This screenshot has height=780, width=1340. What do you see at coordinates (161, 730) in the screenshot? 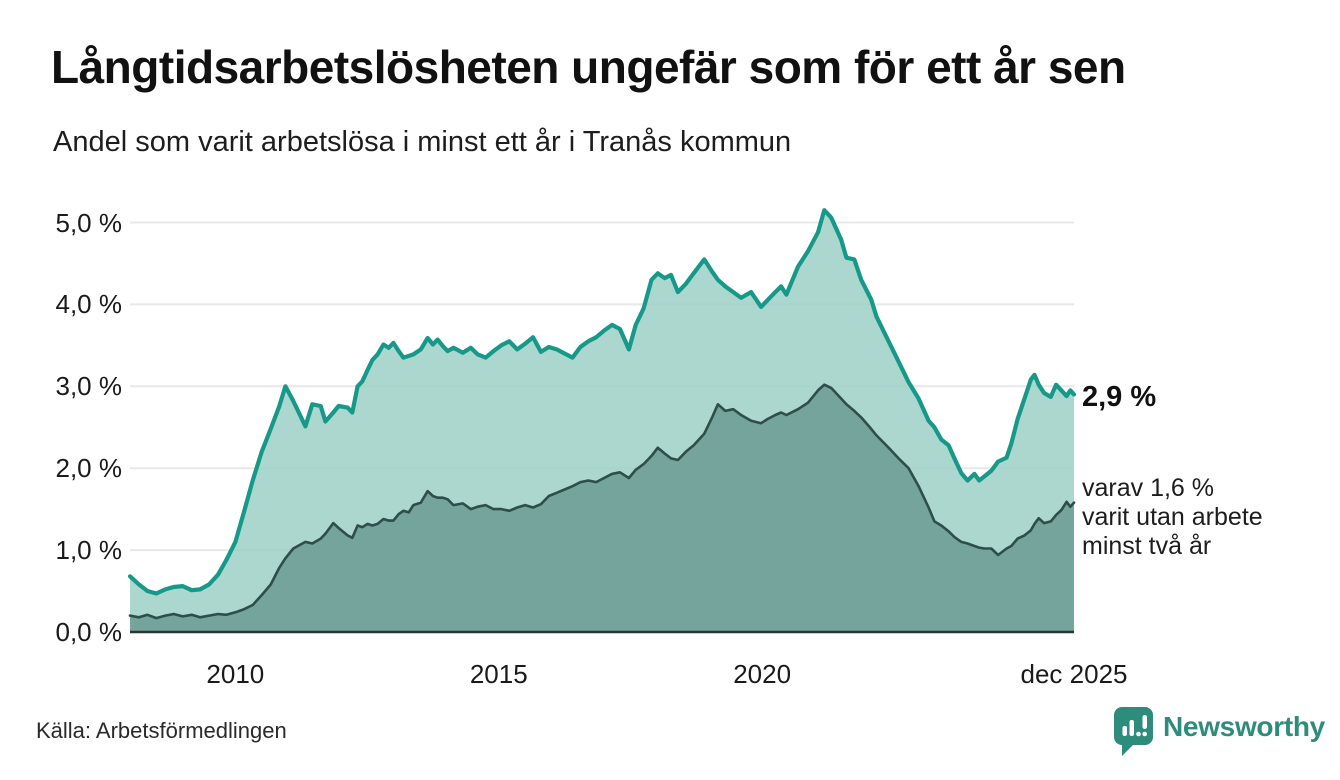
I see `source-note: Källa: Arbetsförmedlingen` at bounding box center [161, 730].